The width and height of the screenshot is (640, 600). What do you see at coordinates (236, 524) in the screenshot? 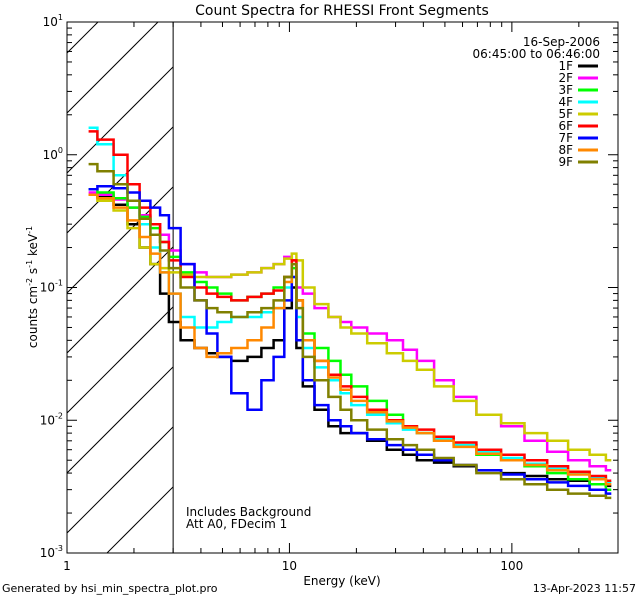
I see `annotation-attenuator: Att A0, FDecim 1` at bounding box center [236, 524].